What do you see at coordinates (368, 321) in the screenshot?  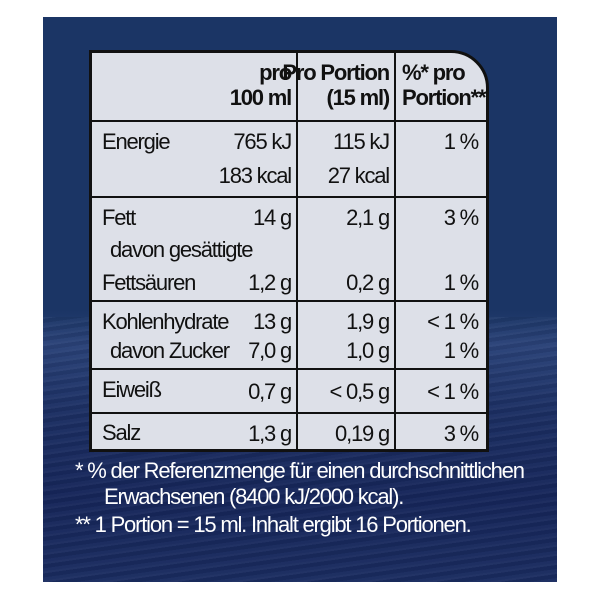 I see `kohlenhydrate-portion: 1,9 g` at bounding box center [368, 321].